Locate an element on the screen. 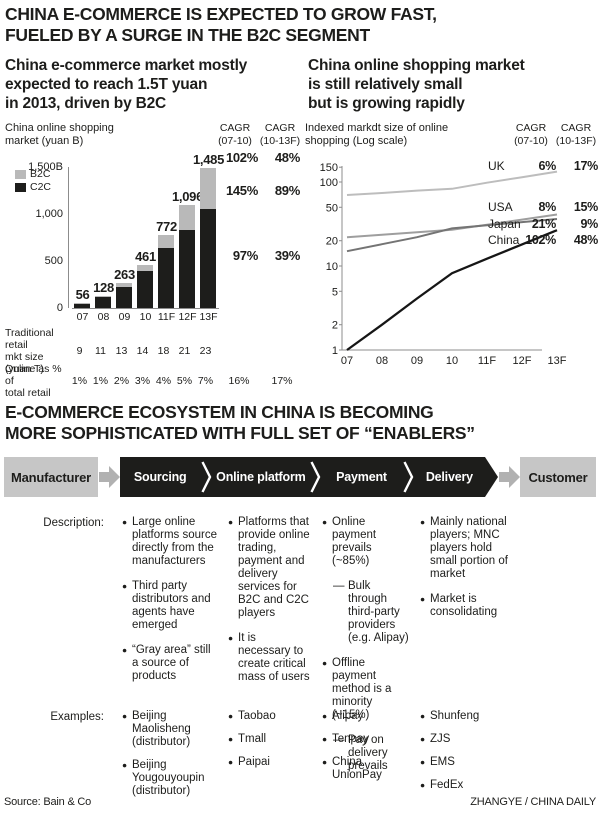 The image size is (600, 819). table-cell: 5% is located at coordinates (184, 381).